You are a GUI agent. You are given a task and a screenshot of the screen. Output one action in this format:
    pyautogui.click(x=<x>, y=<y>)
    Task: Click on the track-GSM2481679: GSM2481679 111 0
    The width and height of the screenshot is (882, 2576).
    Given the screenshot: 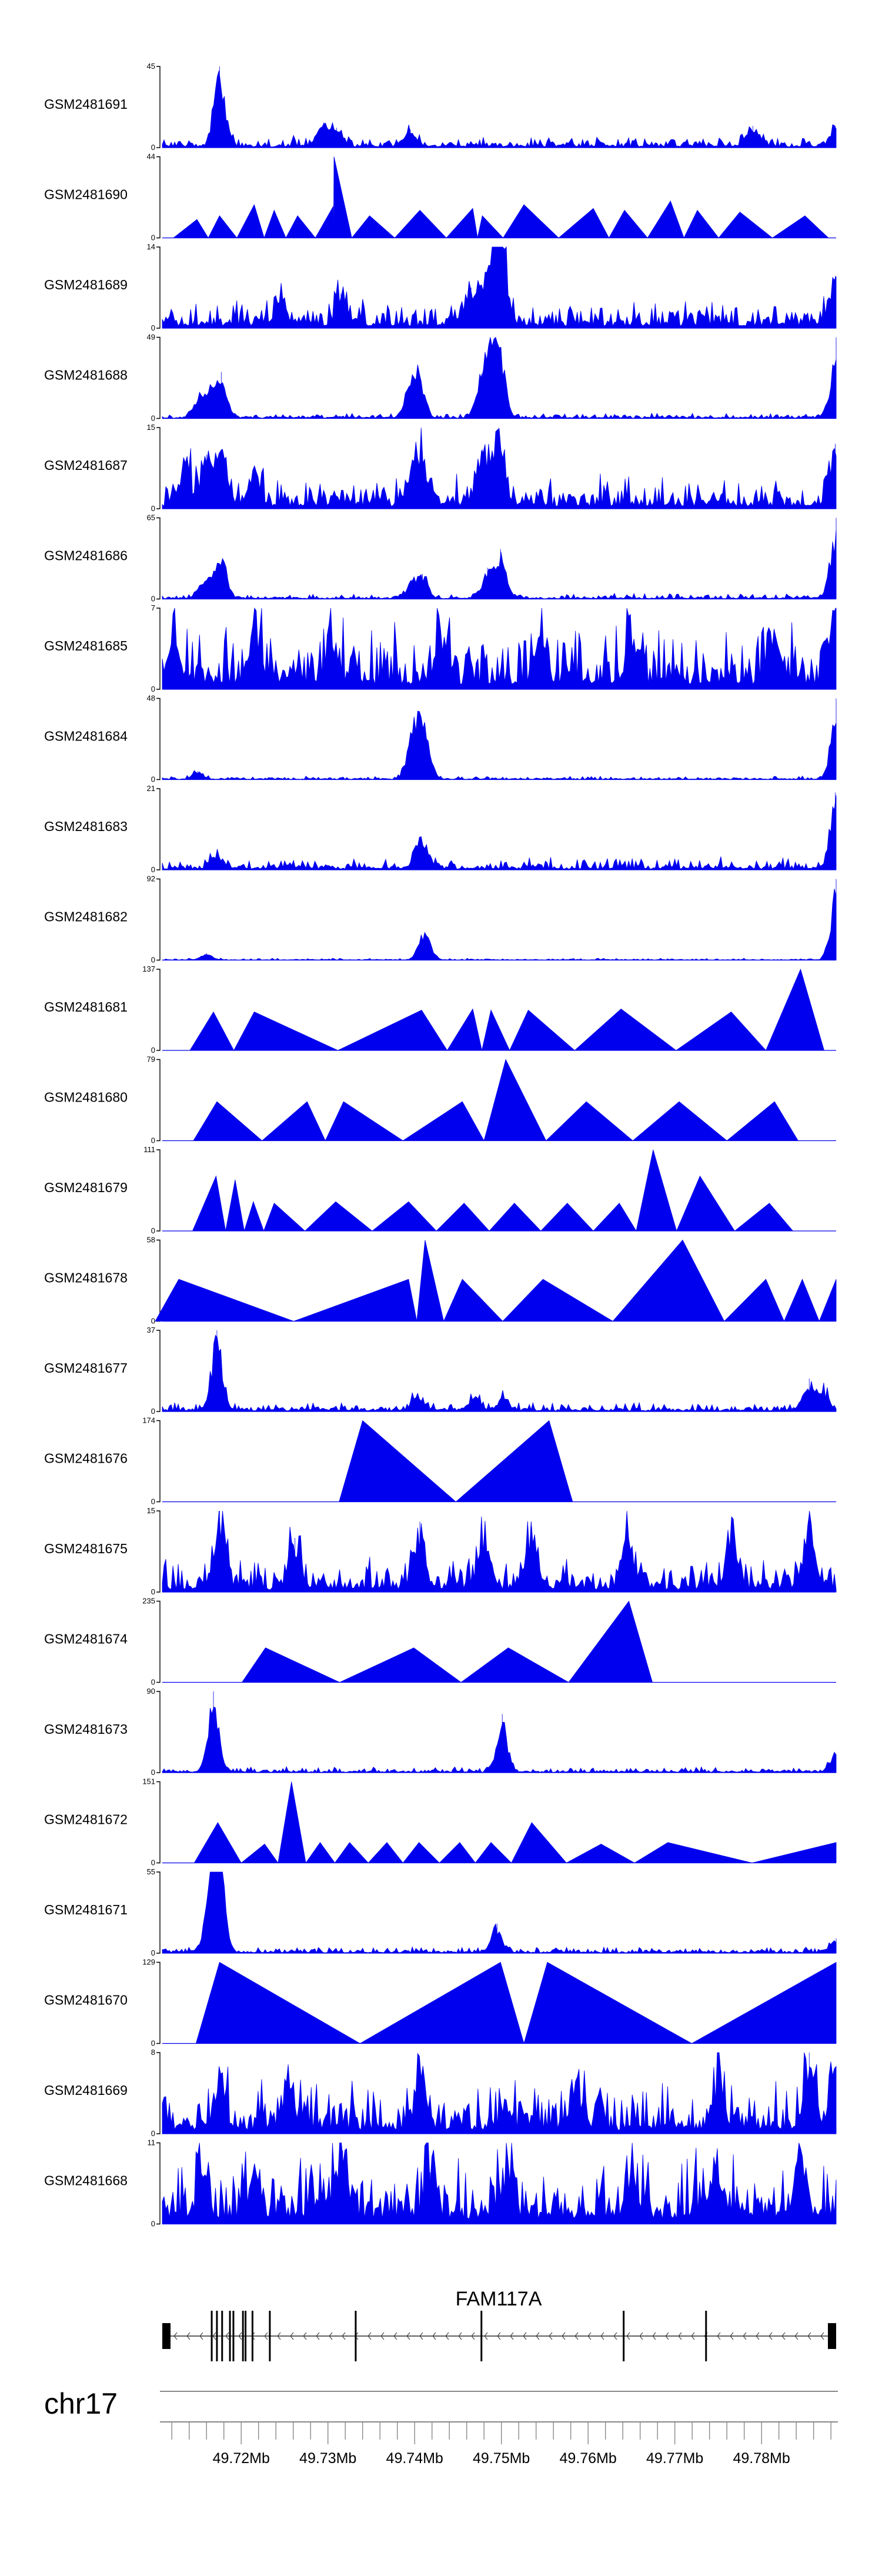 What is the action you would take?
    pyautogui.click(x=440, y=1190)
    